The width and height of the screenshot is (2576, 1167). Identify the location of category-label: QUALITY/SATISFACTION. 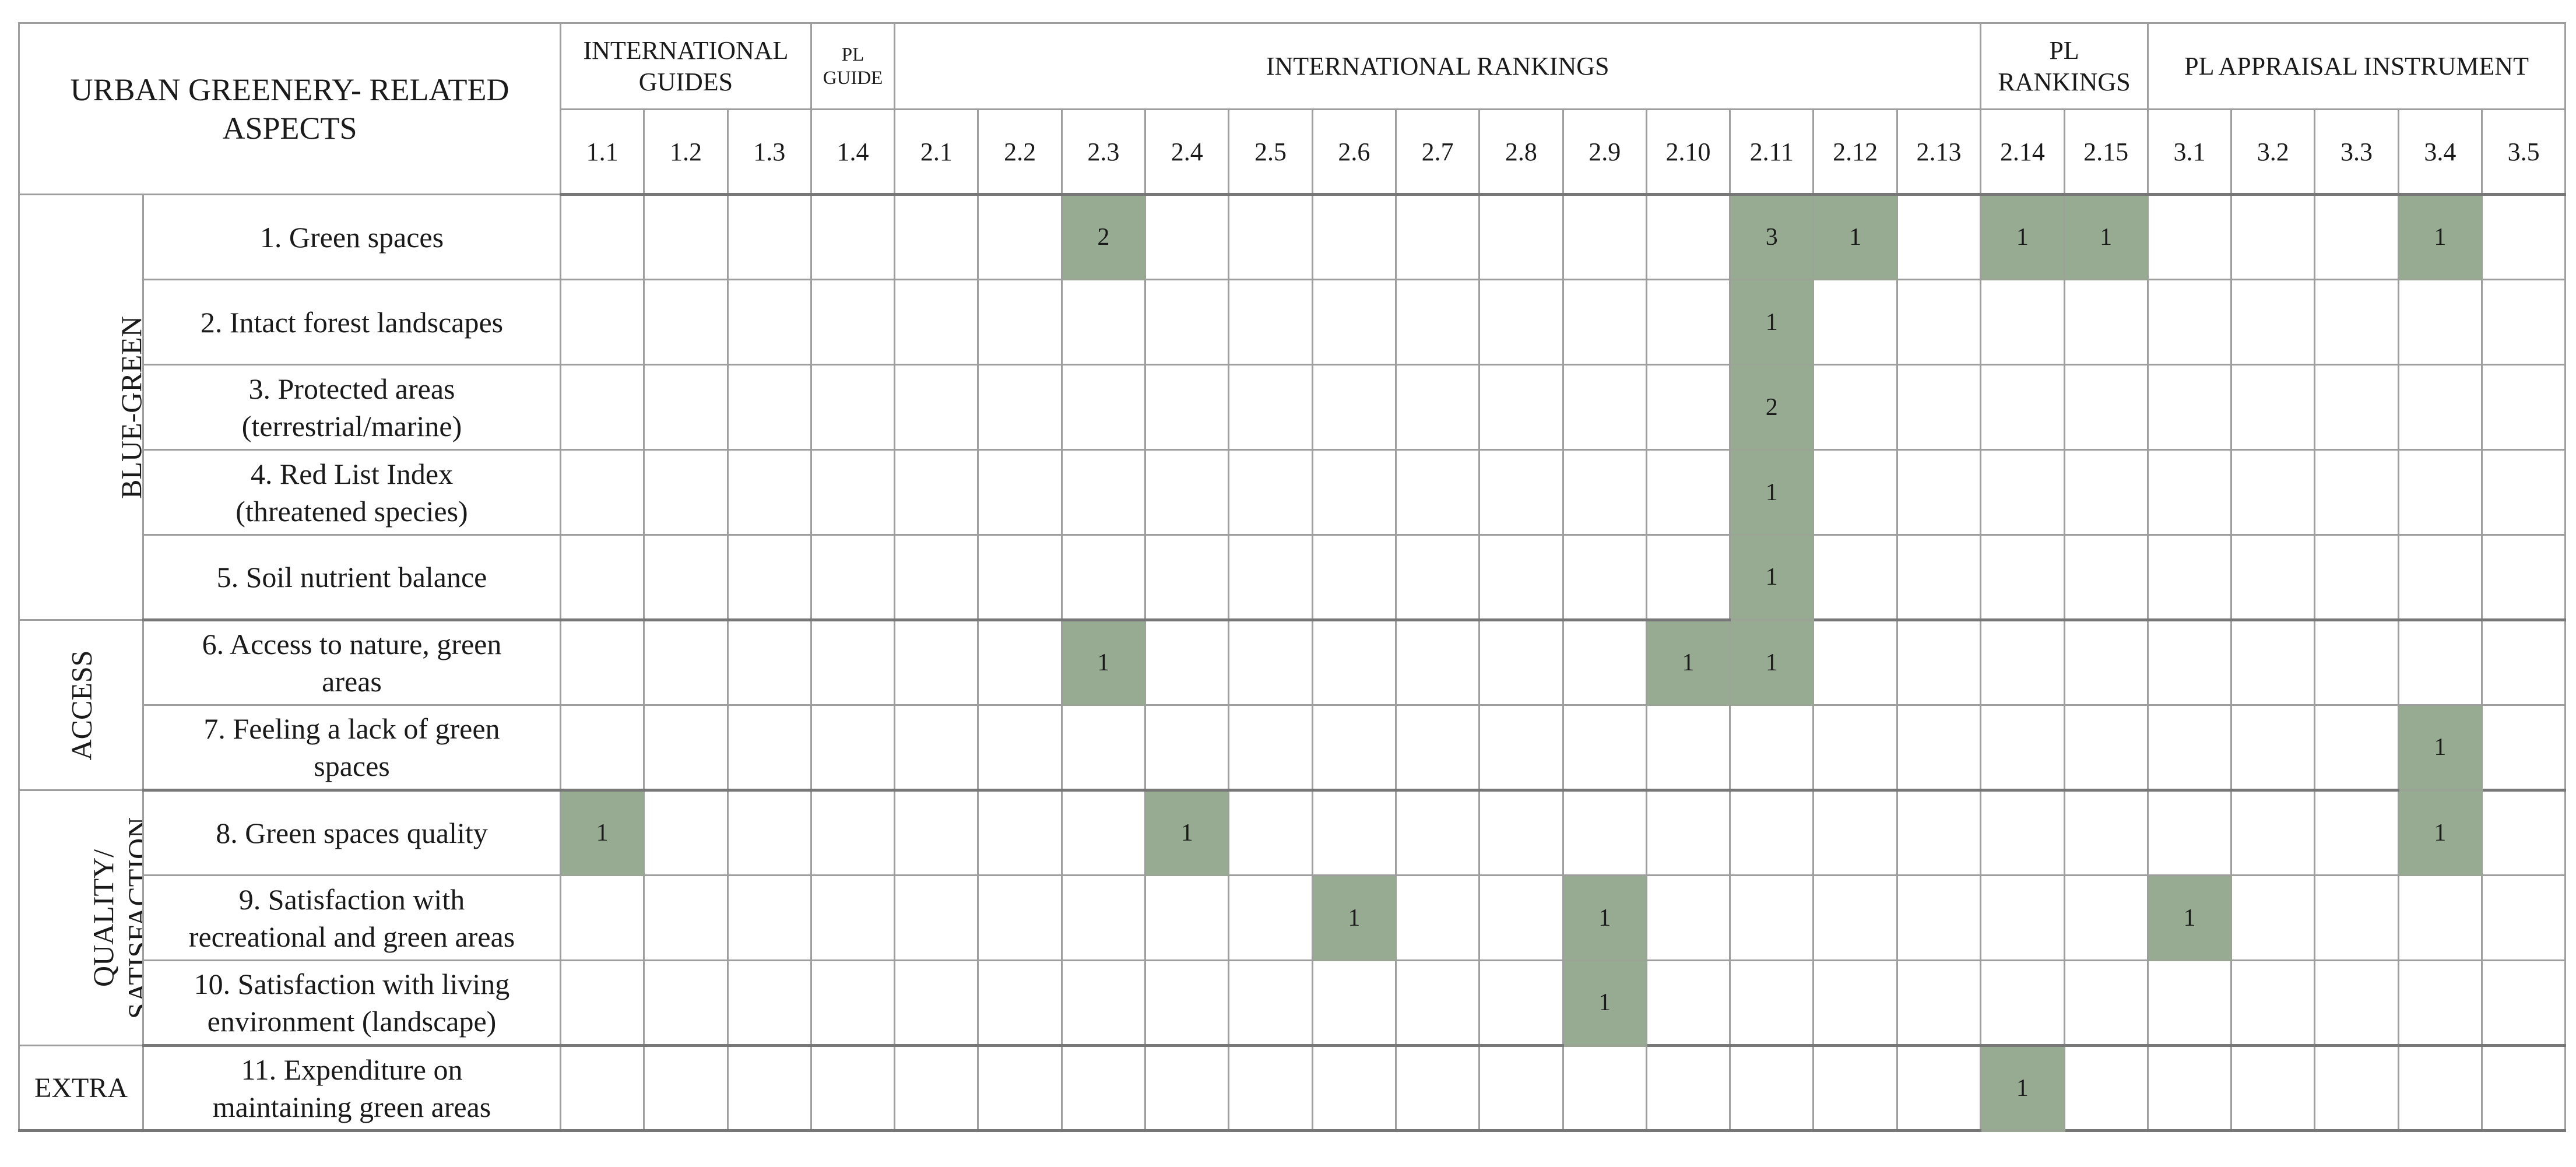
(81, 917).